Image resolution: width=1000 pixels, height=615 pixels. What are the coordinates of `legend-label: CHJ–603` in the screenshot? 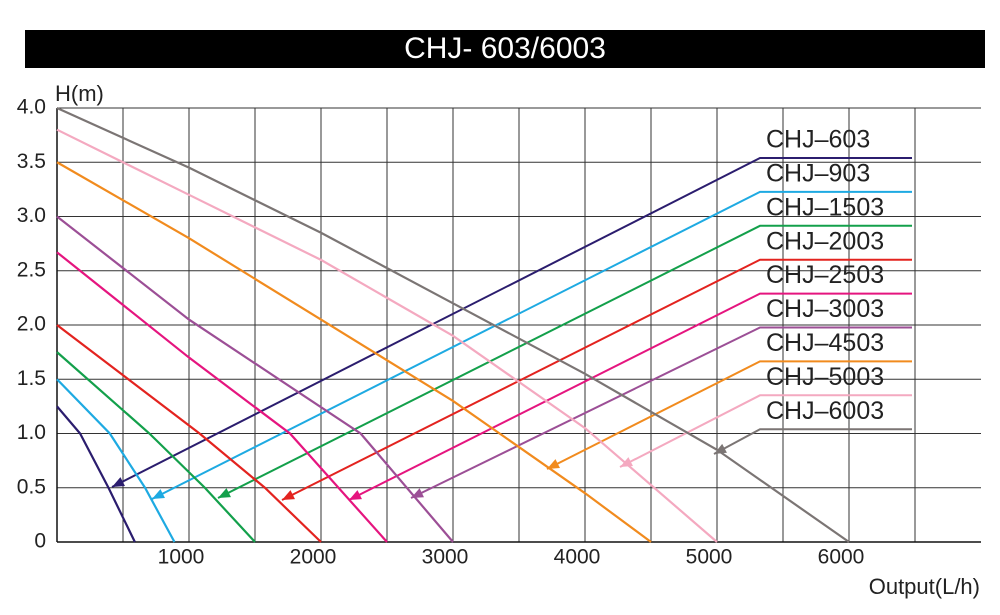 It's located at (818, 140).